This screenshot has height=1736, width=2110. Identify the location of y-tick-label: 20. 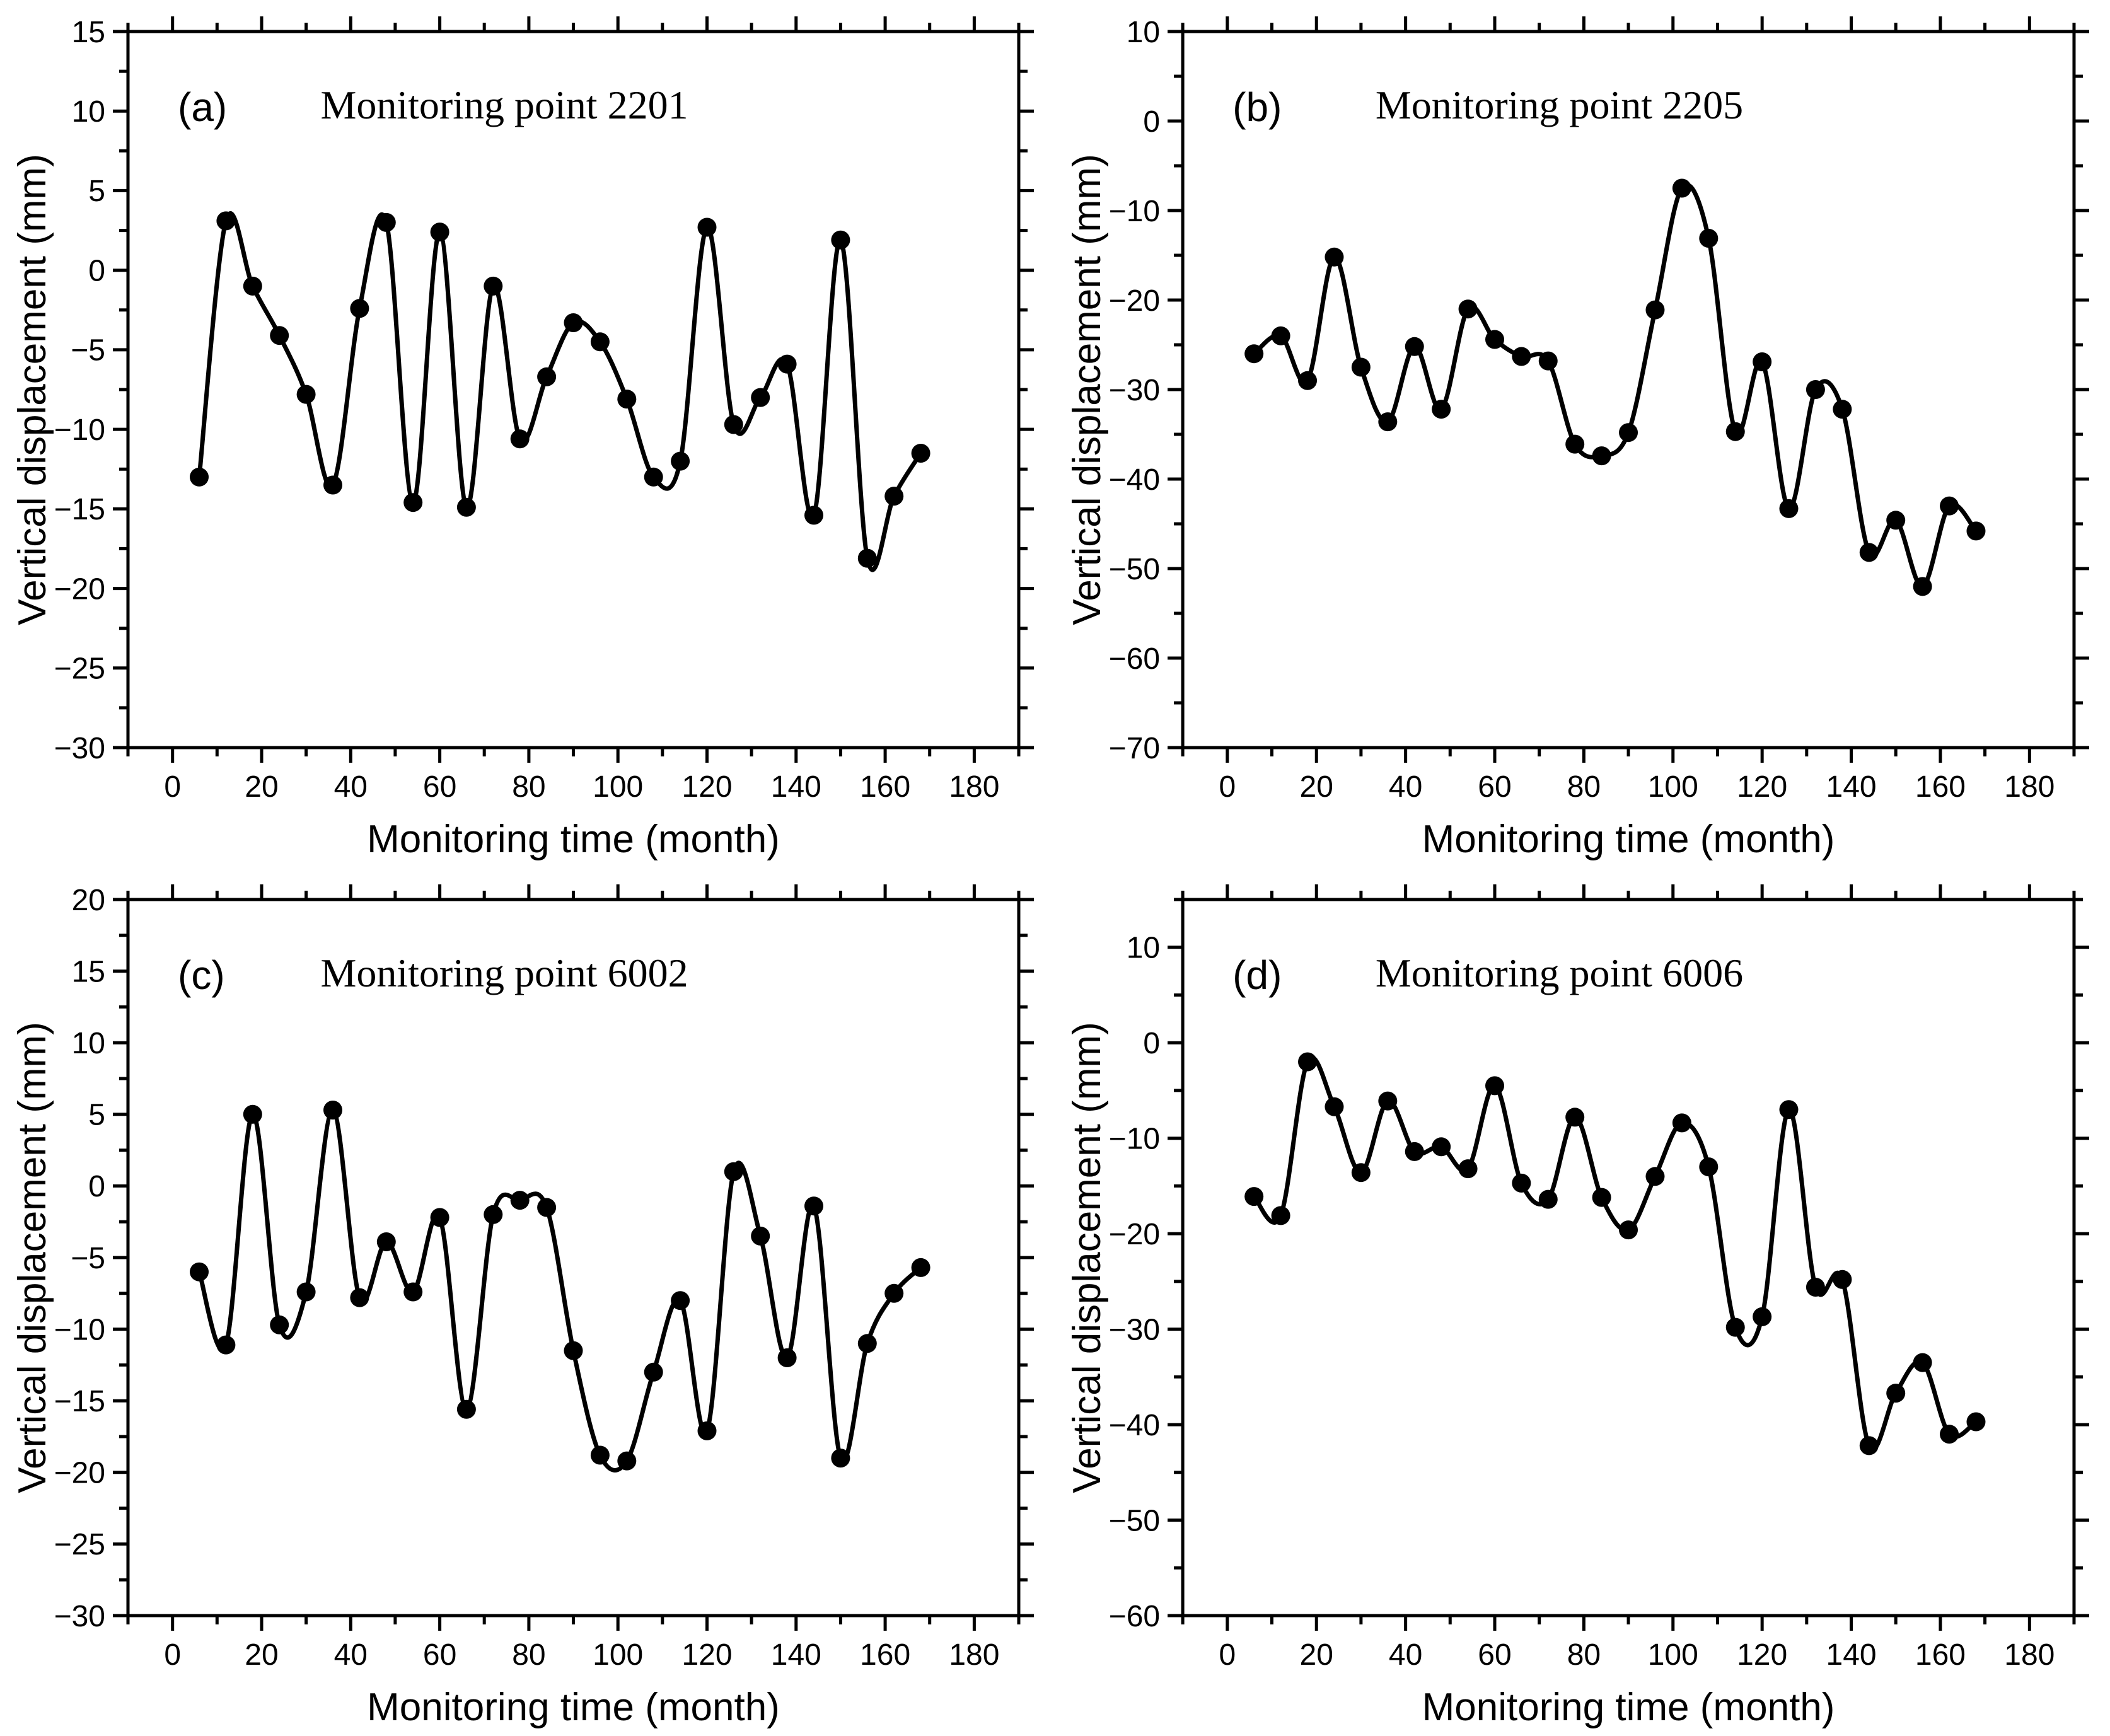
(88, 900).